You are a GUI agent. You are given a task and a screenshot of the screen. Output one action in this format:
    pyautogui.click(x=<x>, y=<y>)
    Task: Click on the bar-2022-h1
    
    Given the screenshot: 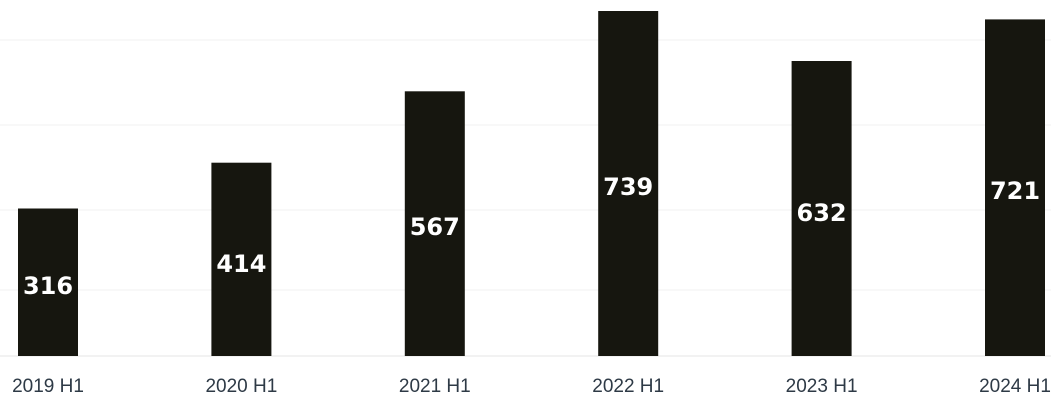 What is the action you would take?
    pyautogui.click(x=628, y=183)
    